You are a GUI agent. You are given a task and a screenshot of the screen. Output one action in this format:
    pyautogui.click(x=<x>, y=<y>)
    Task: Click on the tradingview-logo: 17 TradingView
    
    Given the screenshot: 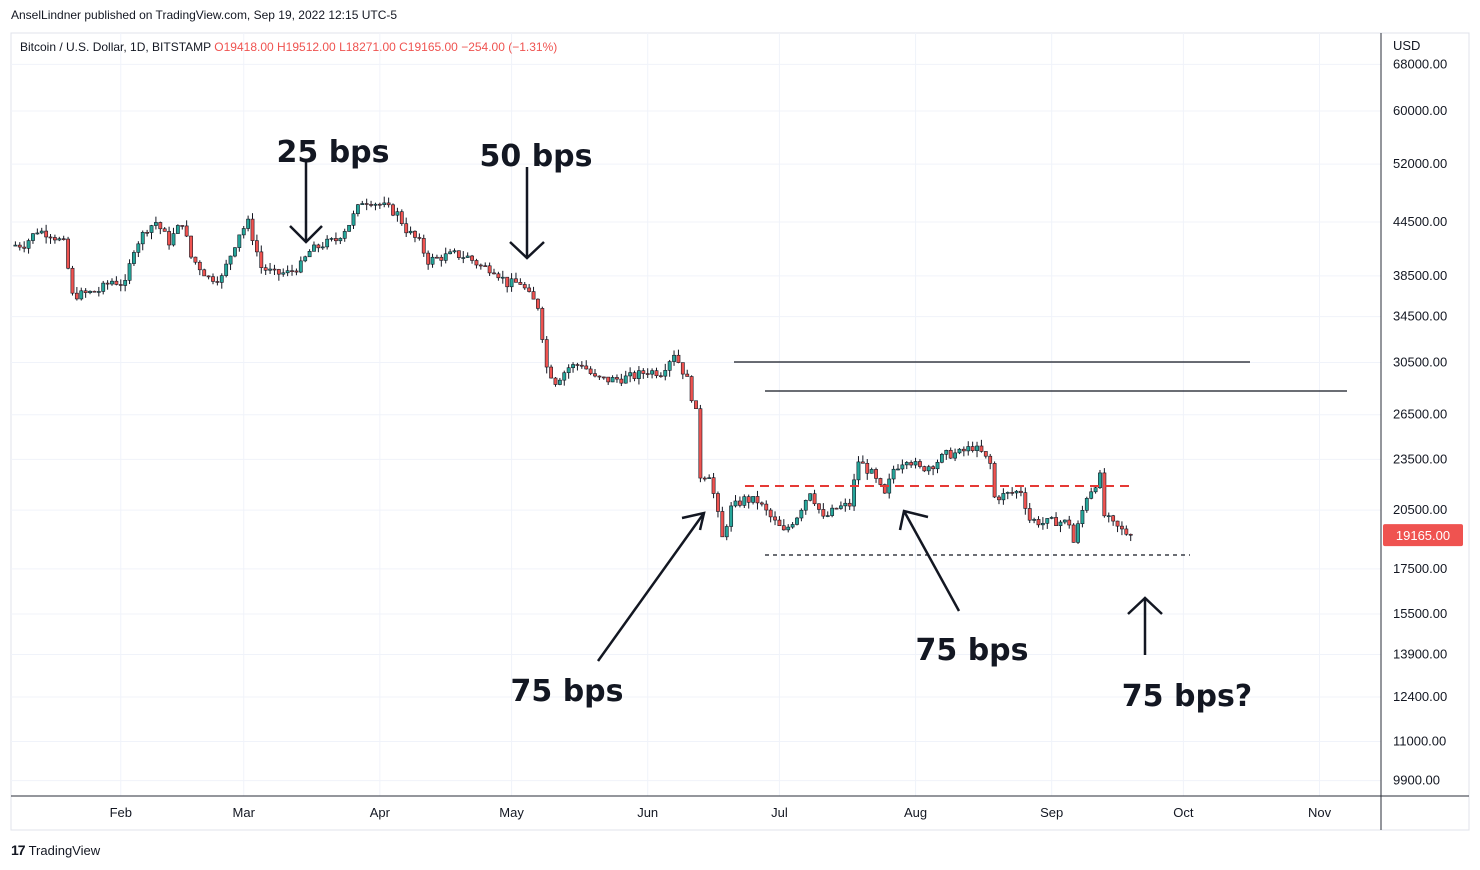 What is the action you would take?
    pyautogui.click(x=55, y=850)
    